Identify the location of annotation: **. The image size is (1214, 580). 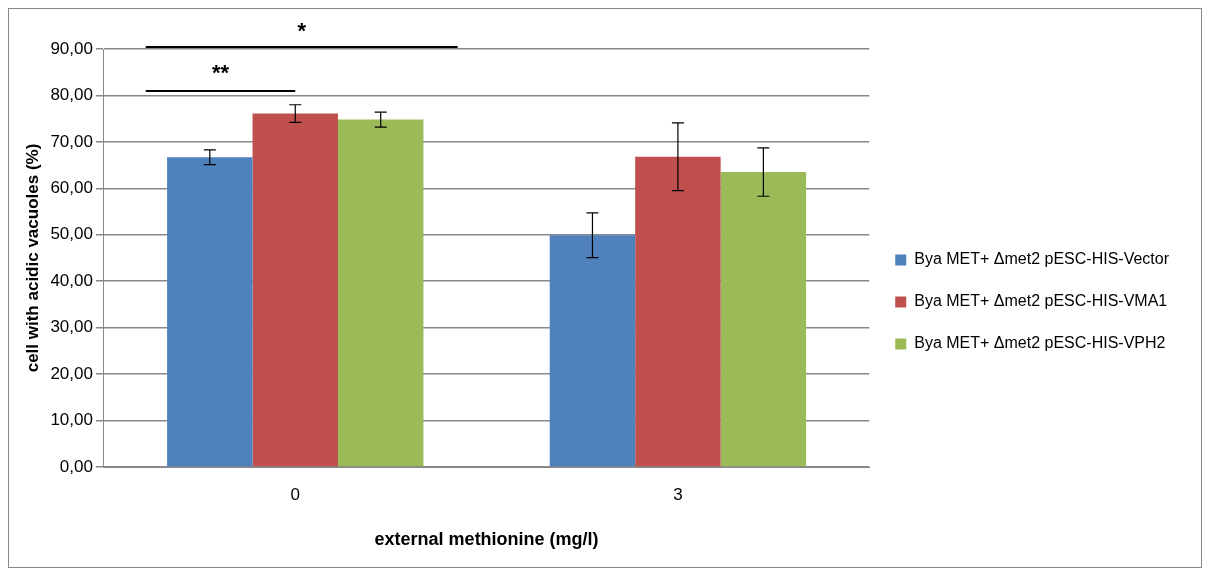
(220, 73).